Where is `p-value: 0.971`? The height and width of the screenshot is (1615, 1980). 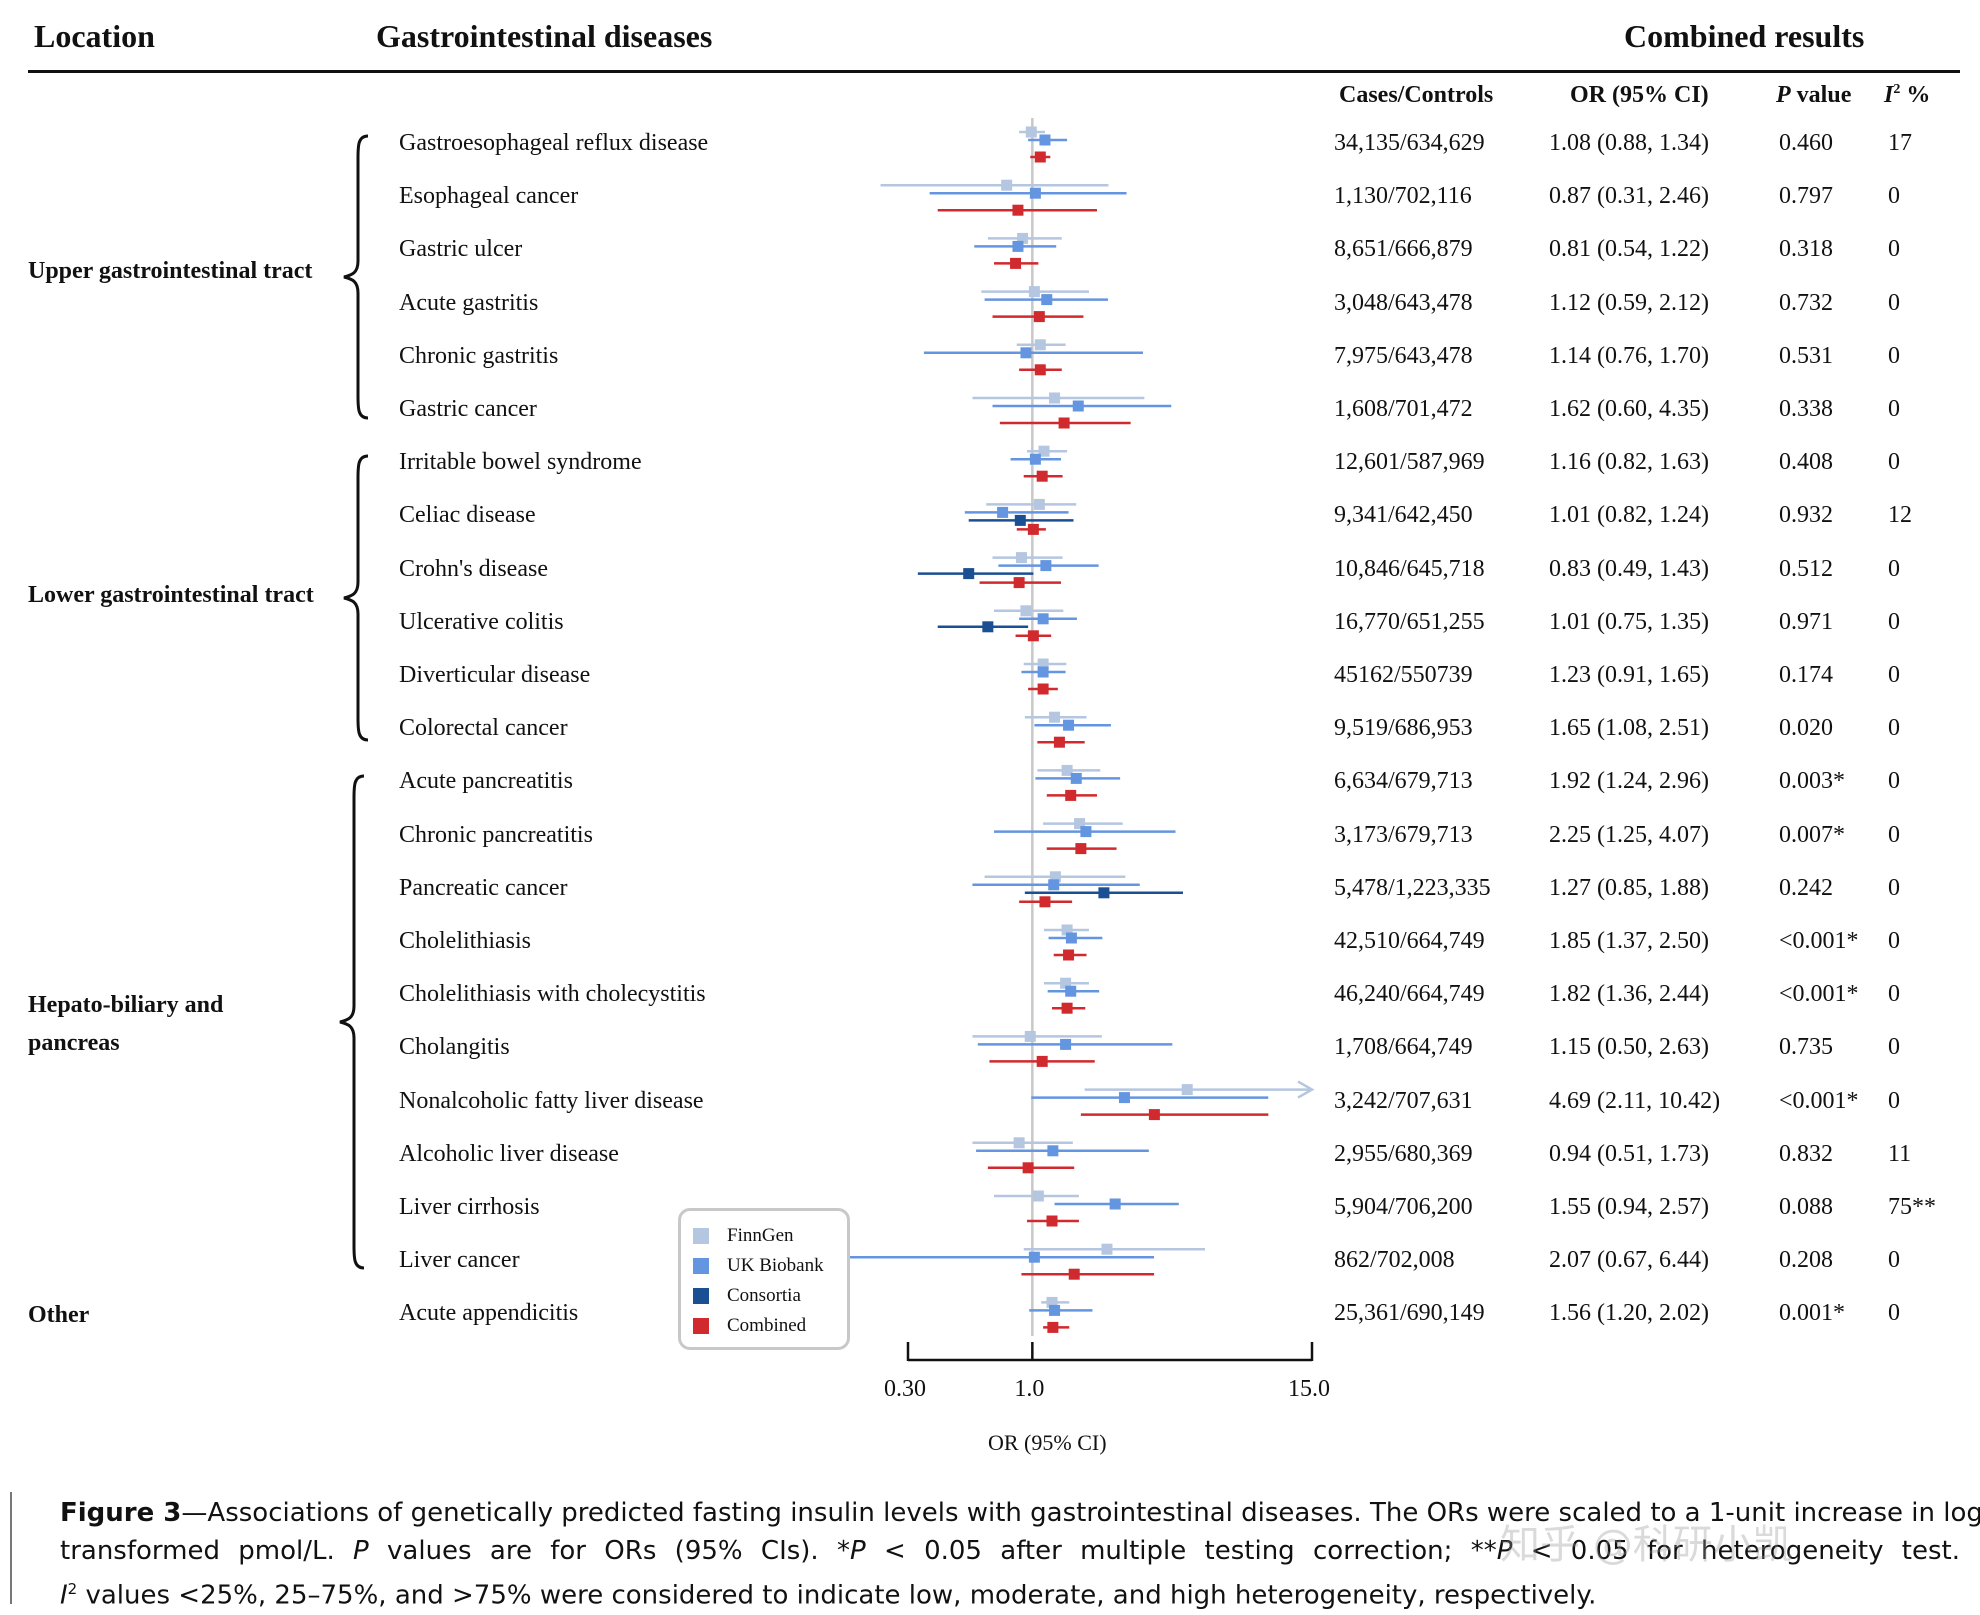 p-value: 0.971 is located at coordinates (1806, 621).